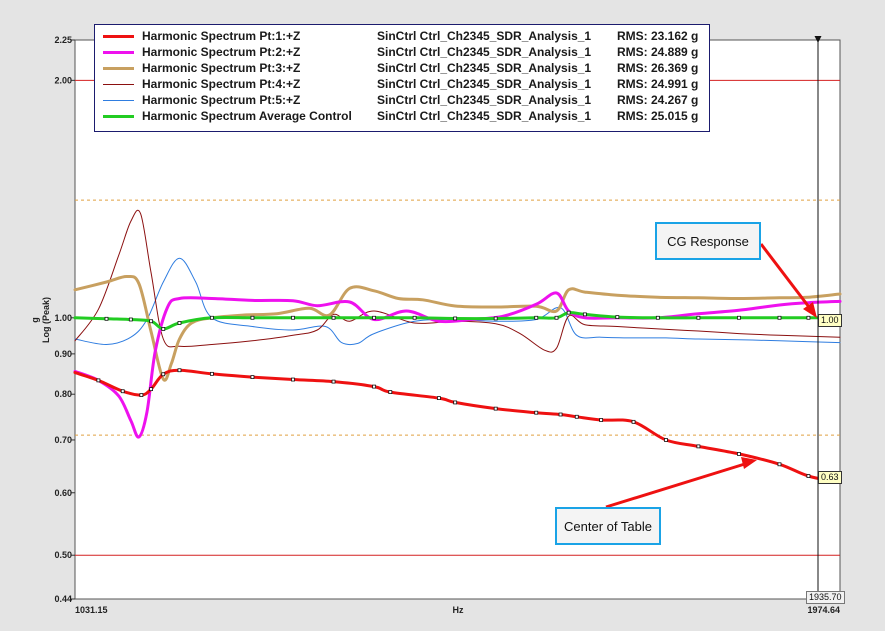 The height and width of the screenshot is (631, 885). What do you see at coordinates (658, 116) in the screenshot?
I see `legend-rms-value: RMS: 25.015 g` at bounding box center [658, 116].